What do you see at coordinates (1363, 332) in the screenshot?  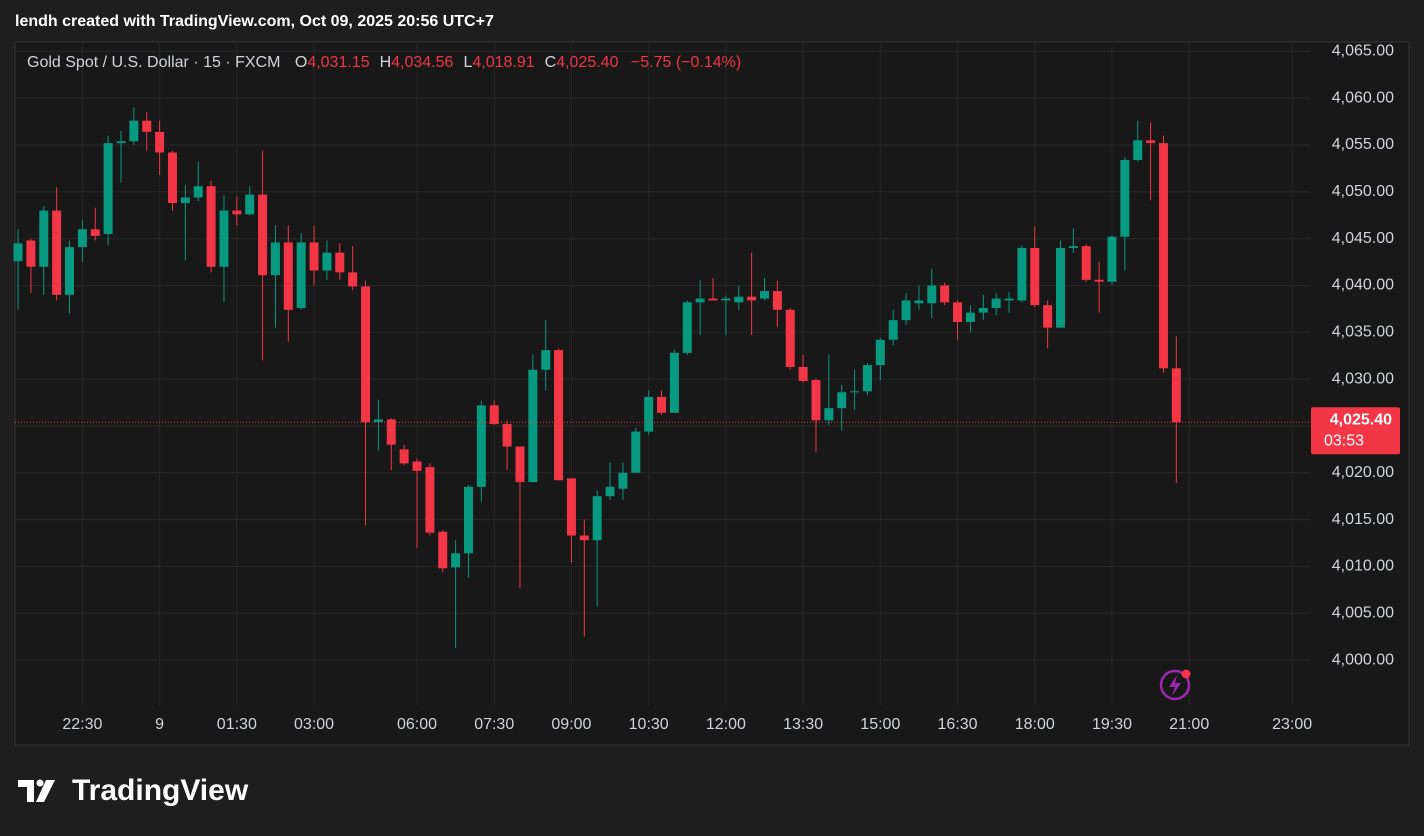 I see `y-tick-label: 4,035.00` at bounding box center [1363, 332].